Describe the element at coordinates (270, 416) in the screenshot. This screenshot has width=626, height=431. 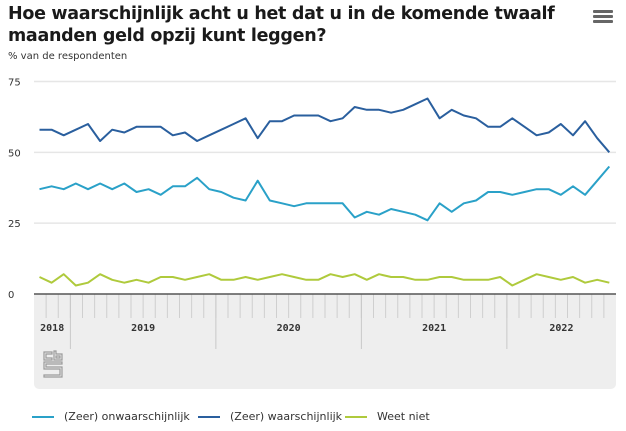
I see `legend-item: (Zeer) waarschijnlijk` at that location.